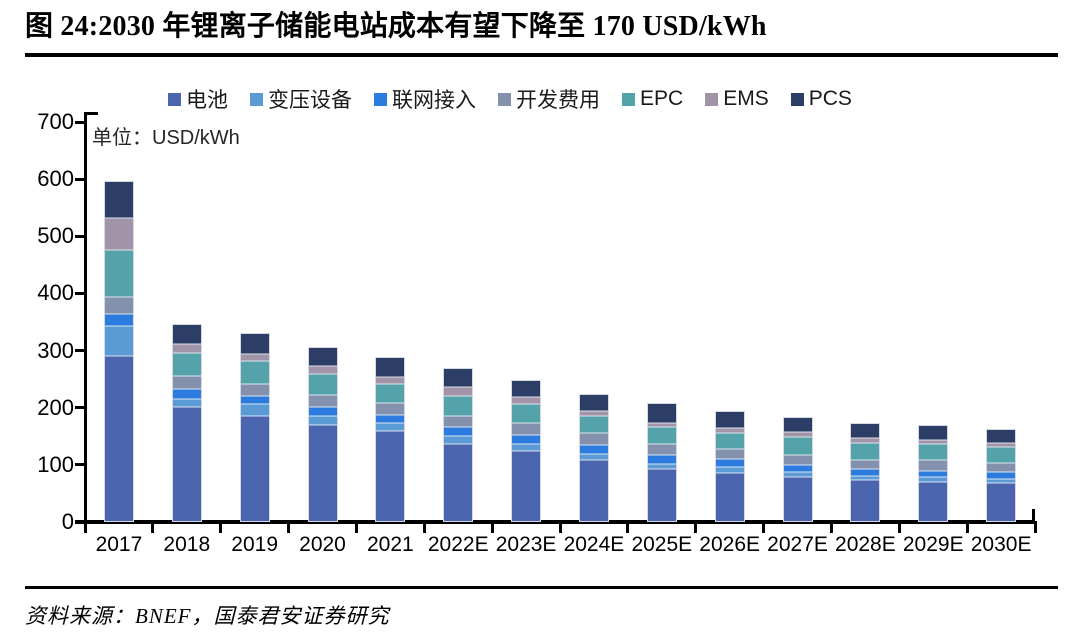 Image resolution: width=1080 pixels, height=644 pixels. What do you see at coordinates (186, 423) in the screenshot?
I see `bar-2018` at bounding box center [186, 423].